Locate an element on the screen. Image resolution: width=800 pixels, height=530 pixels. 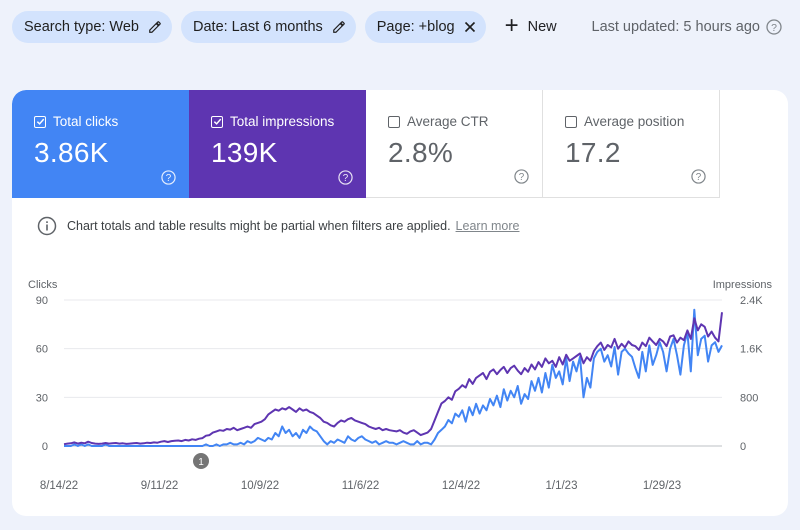
metric-label: Average CTR is located at coordinates (448, 121).